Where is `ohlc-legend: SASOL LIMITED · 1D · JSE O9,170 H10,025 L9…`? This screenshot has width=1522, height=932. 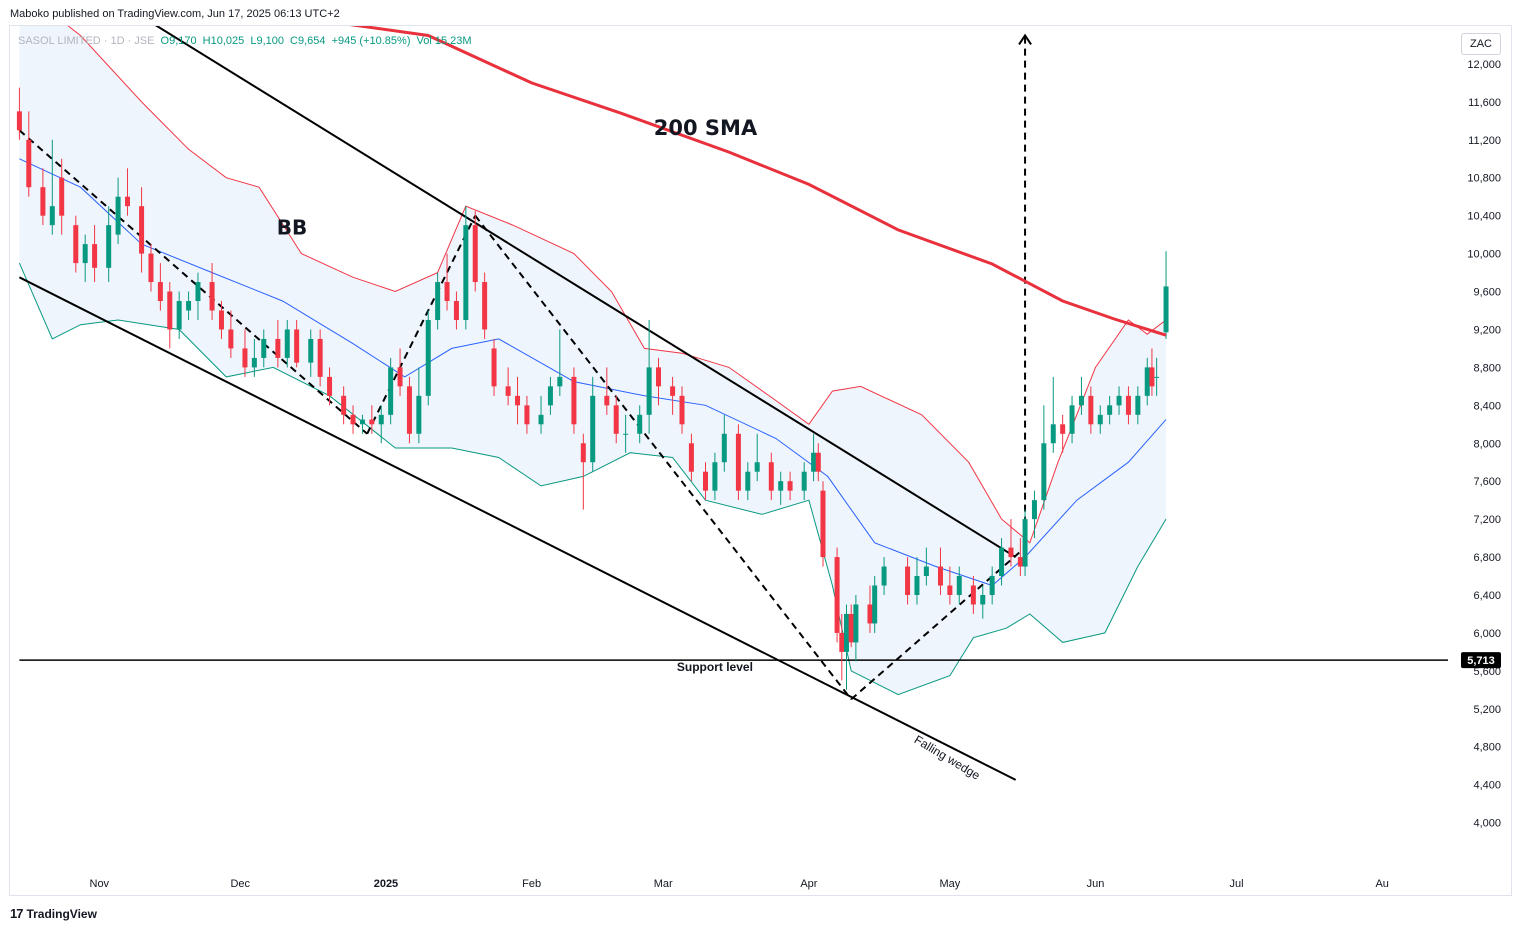
ohlc-legend: SASOL LIMITED · 1D · JSE O9,170 H10,025 L9… is located at coordinates (245, 41).